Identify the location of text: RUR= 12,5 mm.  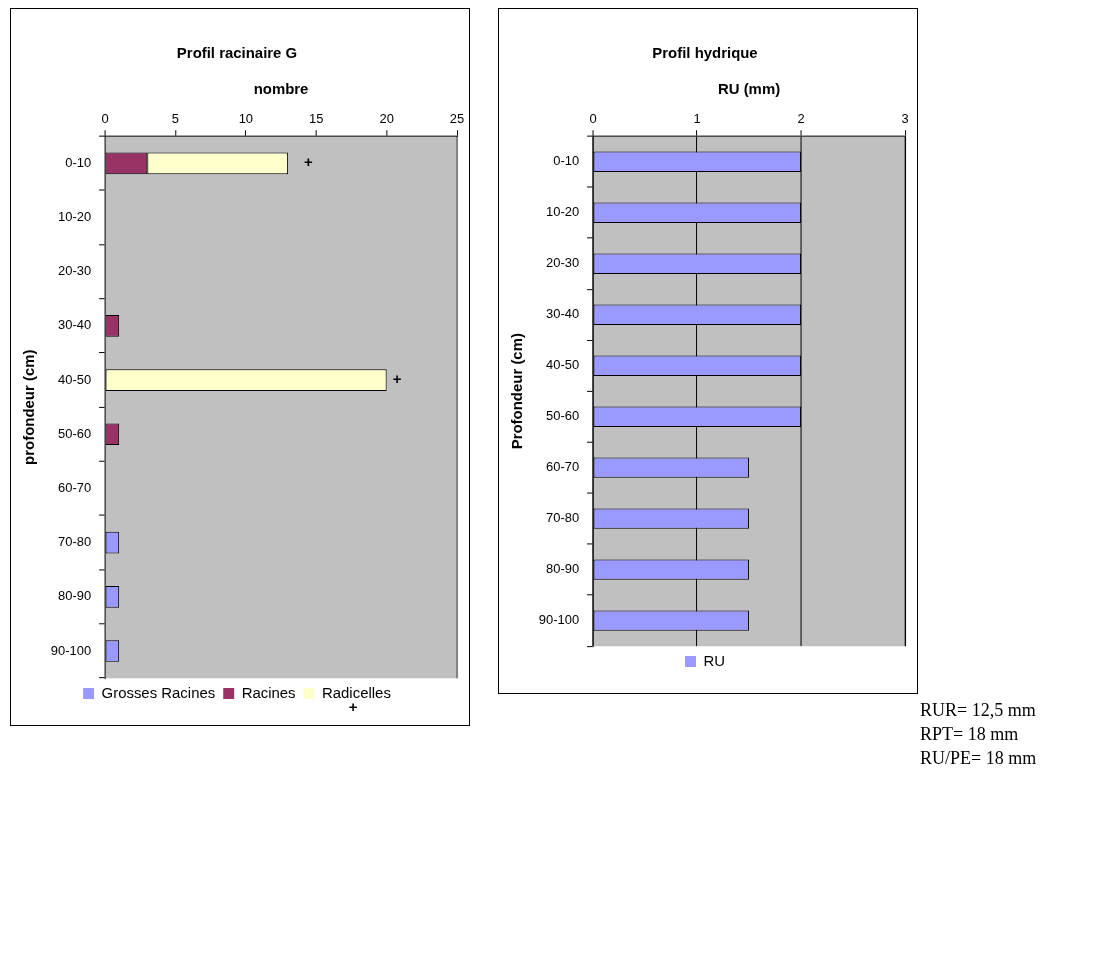
(978, 710).